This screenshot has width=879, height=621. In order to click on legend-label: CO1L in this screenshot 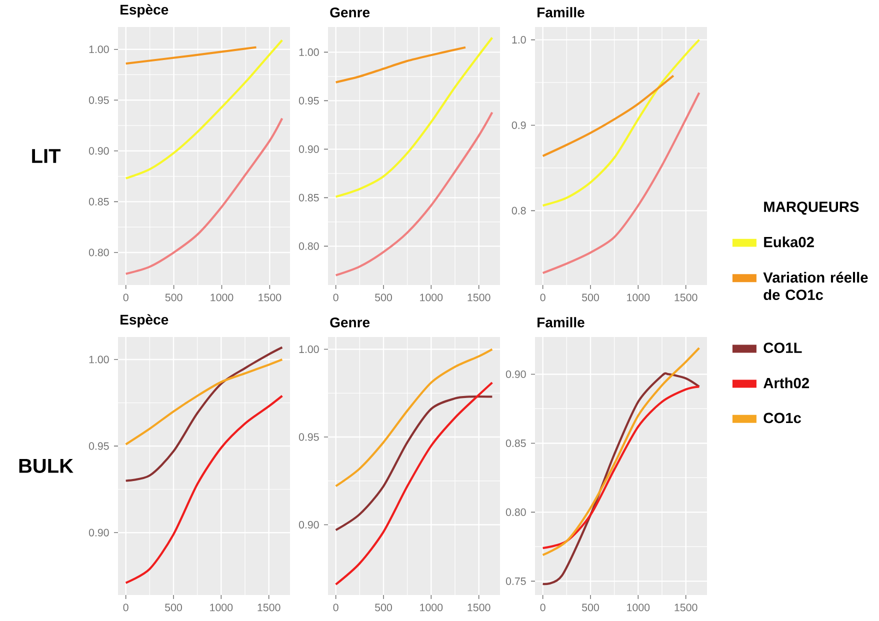, I will do `click(783, 347)`.